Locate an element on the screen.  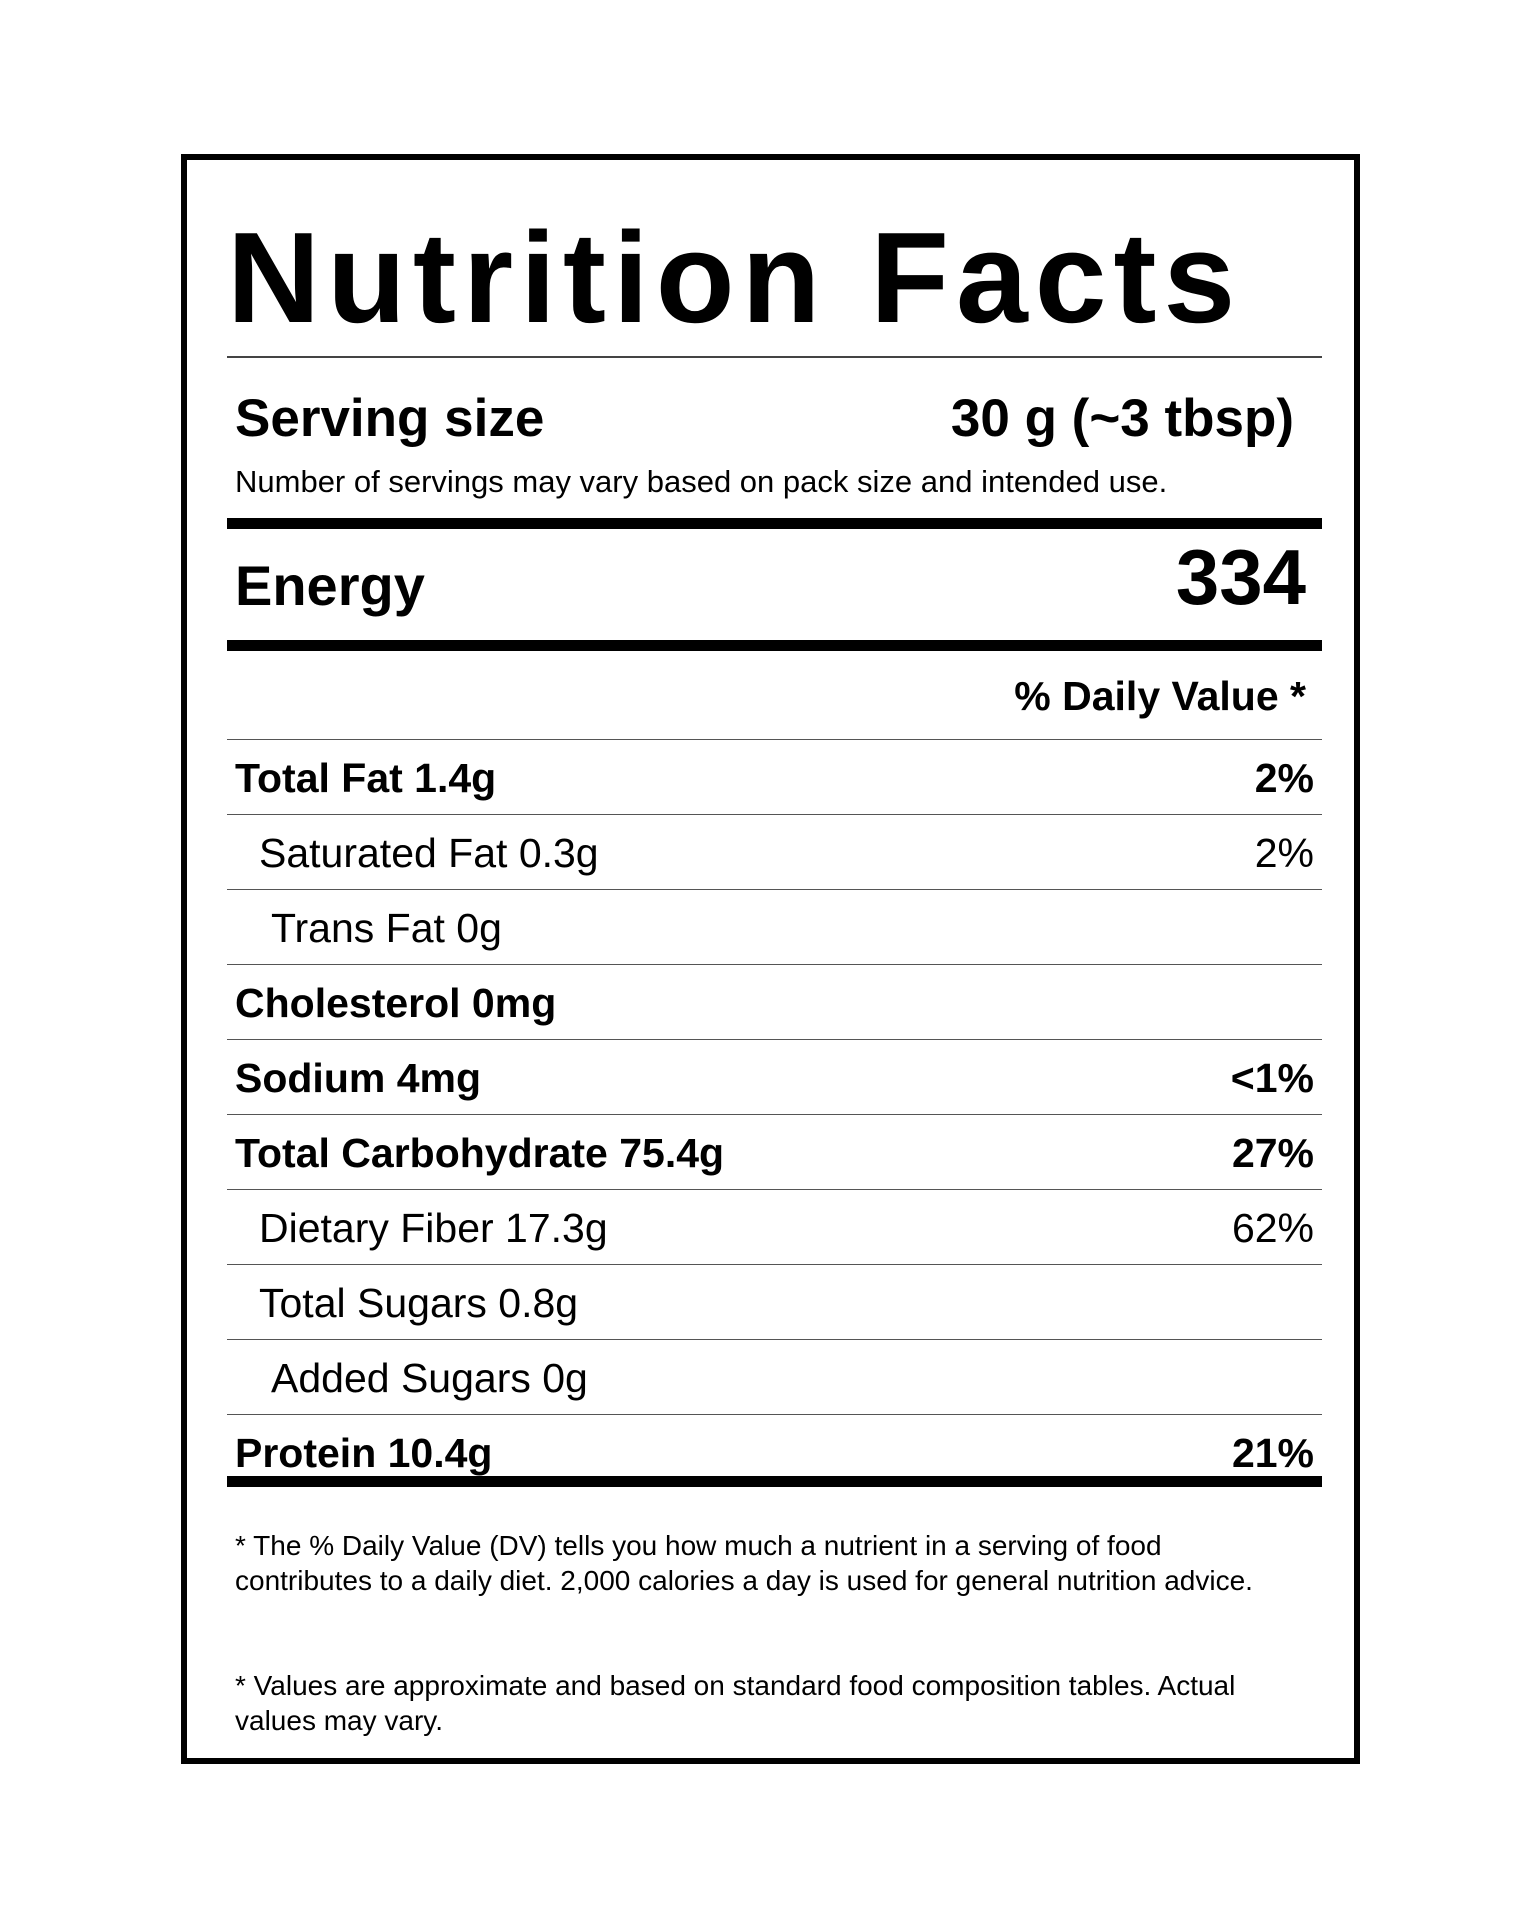
nutrient-name: Protein 10.4g is located at coordinates (364, 1453).